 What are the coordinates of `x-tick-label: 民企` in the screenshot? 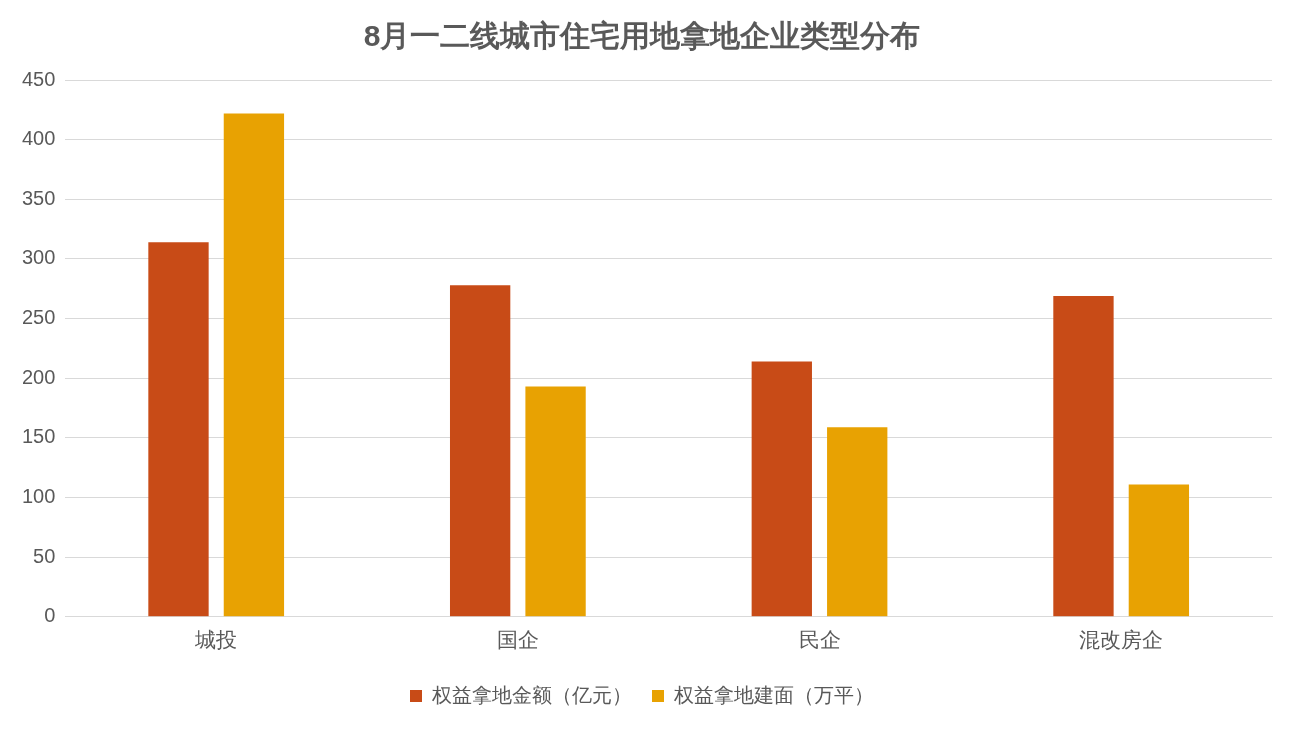 It's located at (819, 640).